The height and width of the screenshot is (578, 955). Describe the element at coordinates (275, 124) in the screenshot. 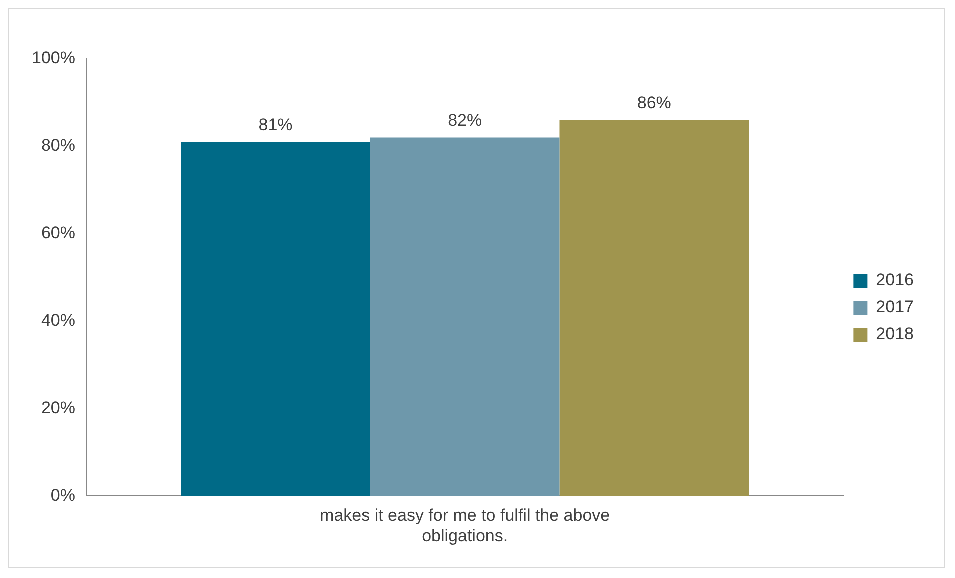

I see `data-label: 81%` at that location.